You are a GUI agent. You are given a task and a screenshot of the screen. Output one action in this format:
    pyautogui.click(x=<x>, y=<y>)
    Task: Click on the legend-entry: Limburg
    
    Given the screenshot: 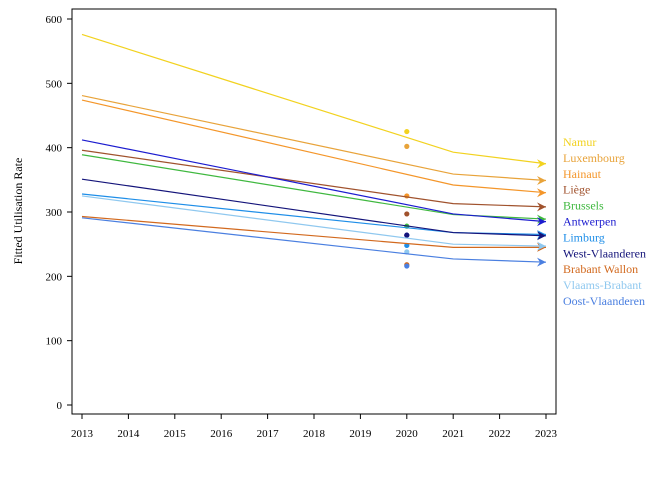 What is the action you would take?
    pyautogui.click(x=584, y=237)
    